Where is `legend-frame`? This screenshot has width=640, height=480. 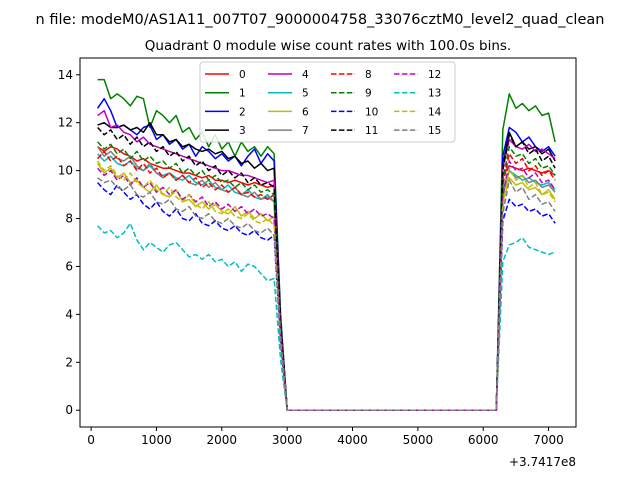
legend-frame is located at coordinates (327, 102).